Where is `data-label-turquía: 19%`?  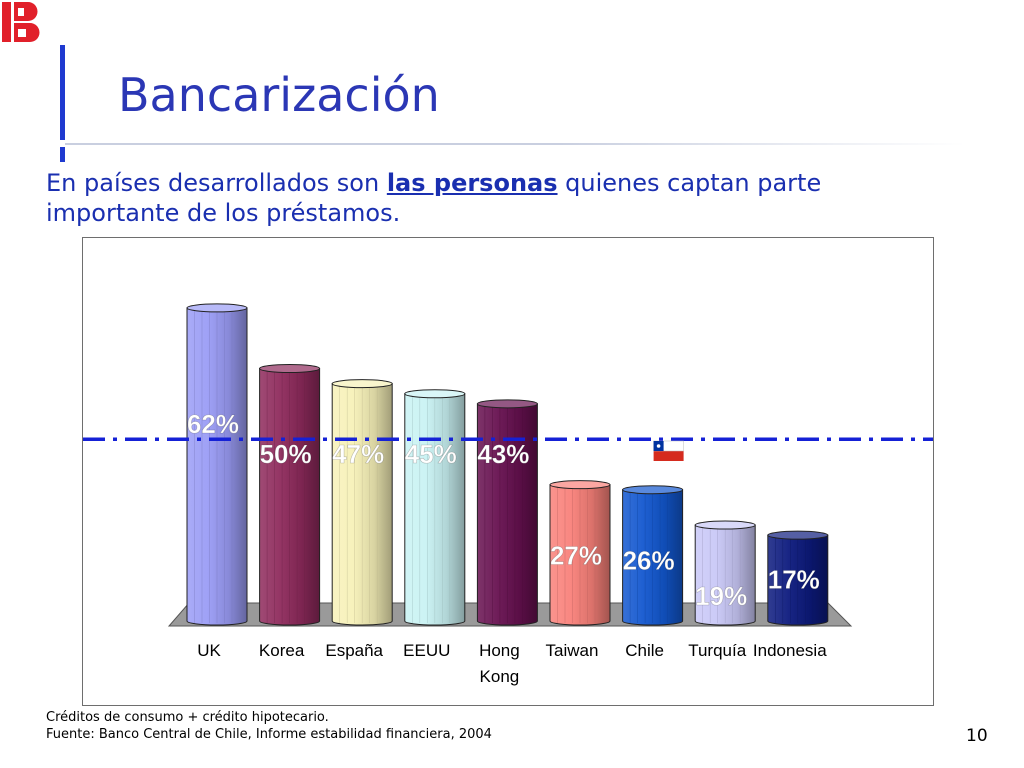 data-label-turquía: 19% is located at coordinates (721, 596).